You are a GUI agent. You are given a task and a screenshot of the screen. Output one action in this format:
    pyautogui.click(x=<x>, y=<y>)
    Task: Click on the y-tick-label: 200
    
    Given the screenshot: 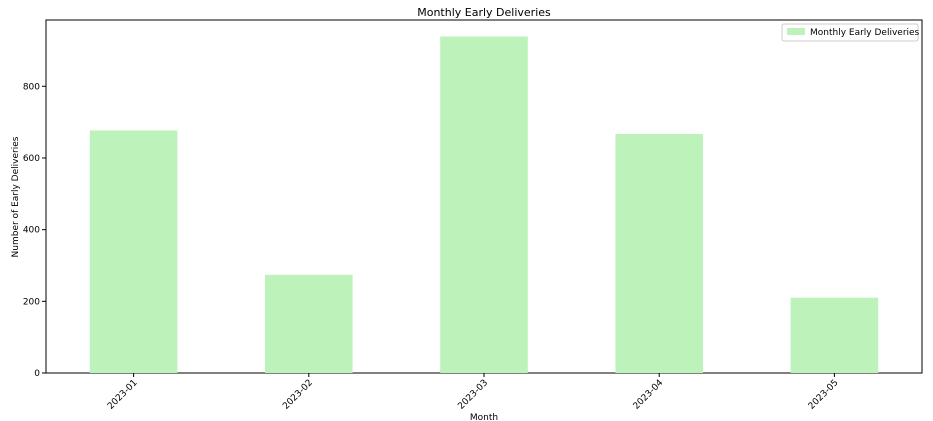 What is the action you would take?
    pyautogui.click(x=31, y=302)
    